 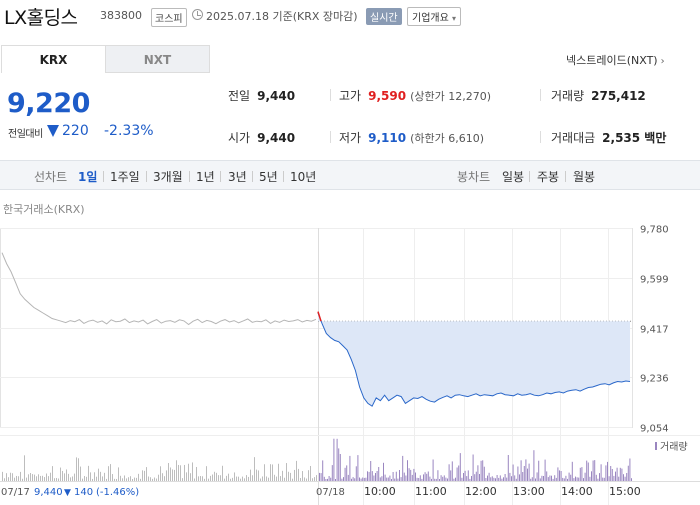 What do you see at coordinates (548, 177) in the screenshot?
I see `candle-weekly: 주봉` at bounding box center [548, 177].